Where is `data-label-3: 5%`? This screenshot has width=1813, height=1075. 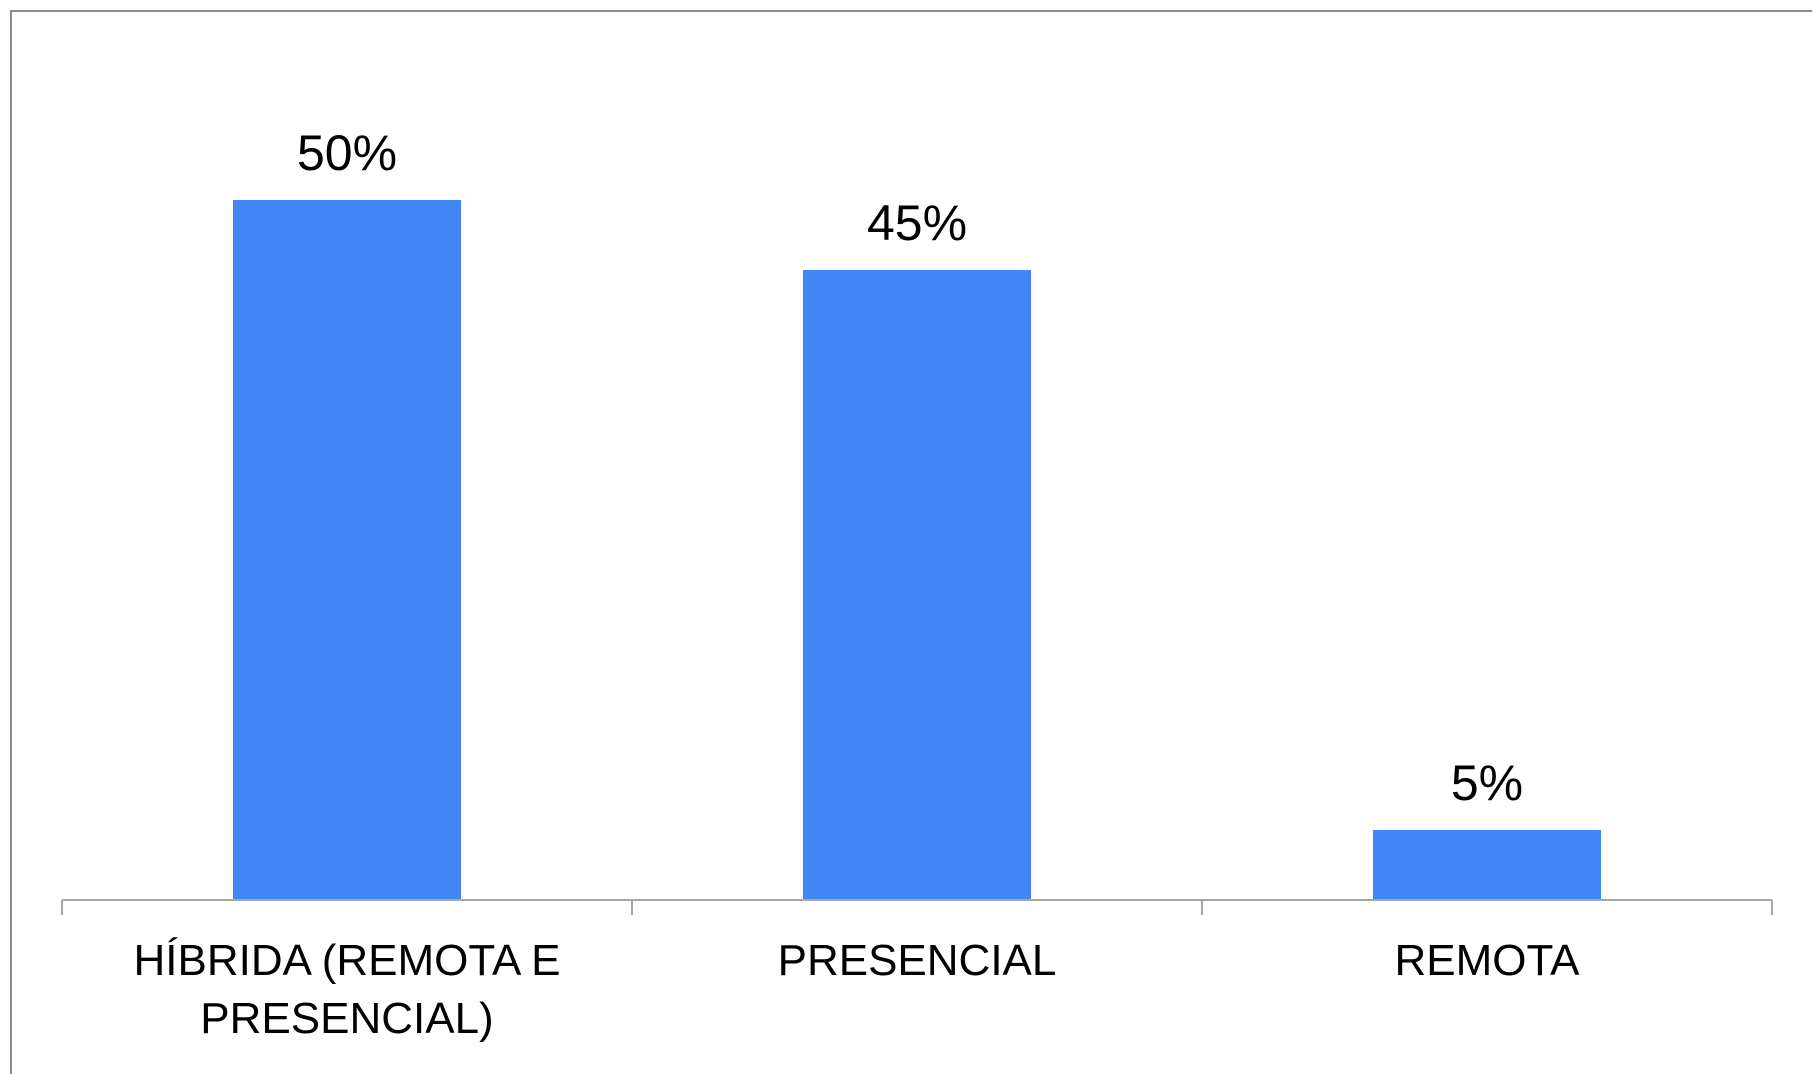 data-label-3: 5% is located at coordinates (1487, 783).